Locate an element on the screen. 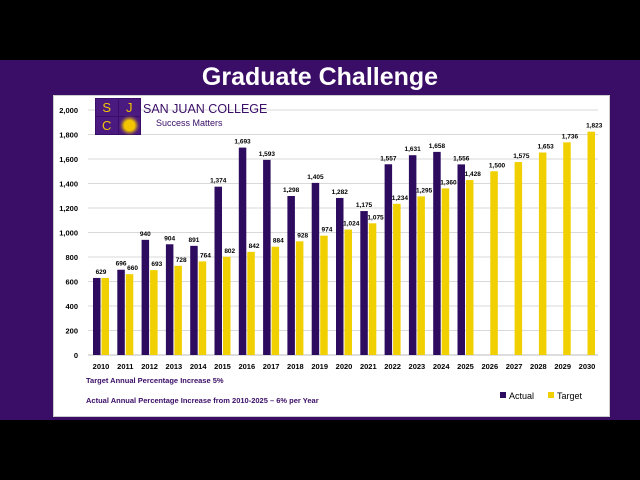 Image resolution: width=640 pixels, height=480 pixels. x-tick-label: 2015 is located at coordinates (222, 366).